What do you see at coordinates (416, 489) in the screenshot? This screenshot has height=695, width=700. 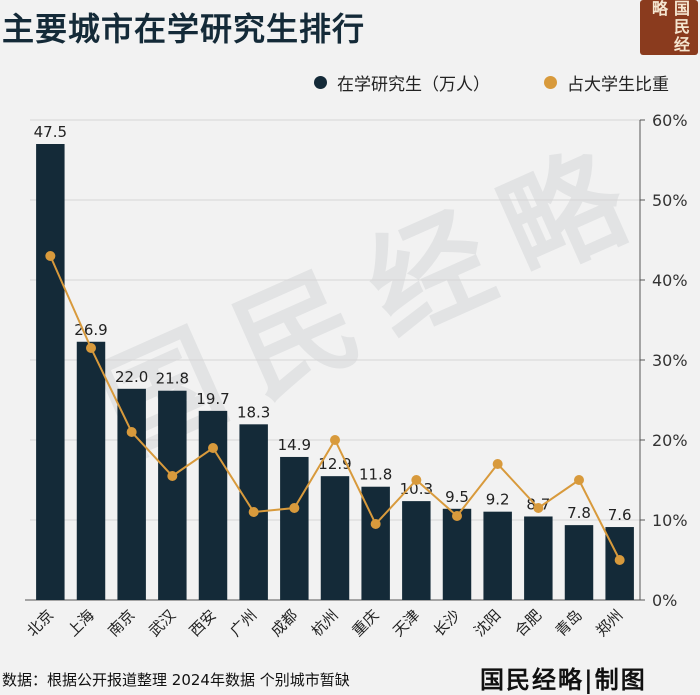 I see `bar-value-label: 10.3` at bounding box center [416, 489].